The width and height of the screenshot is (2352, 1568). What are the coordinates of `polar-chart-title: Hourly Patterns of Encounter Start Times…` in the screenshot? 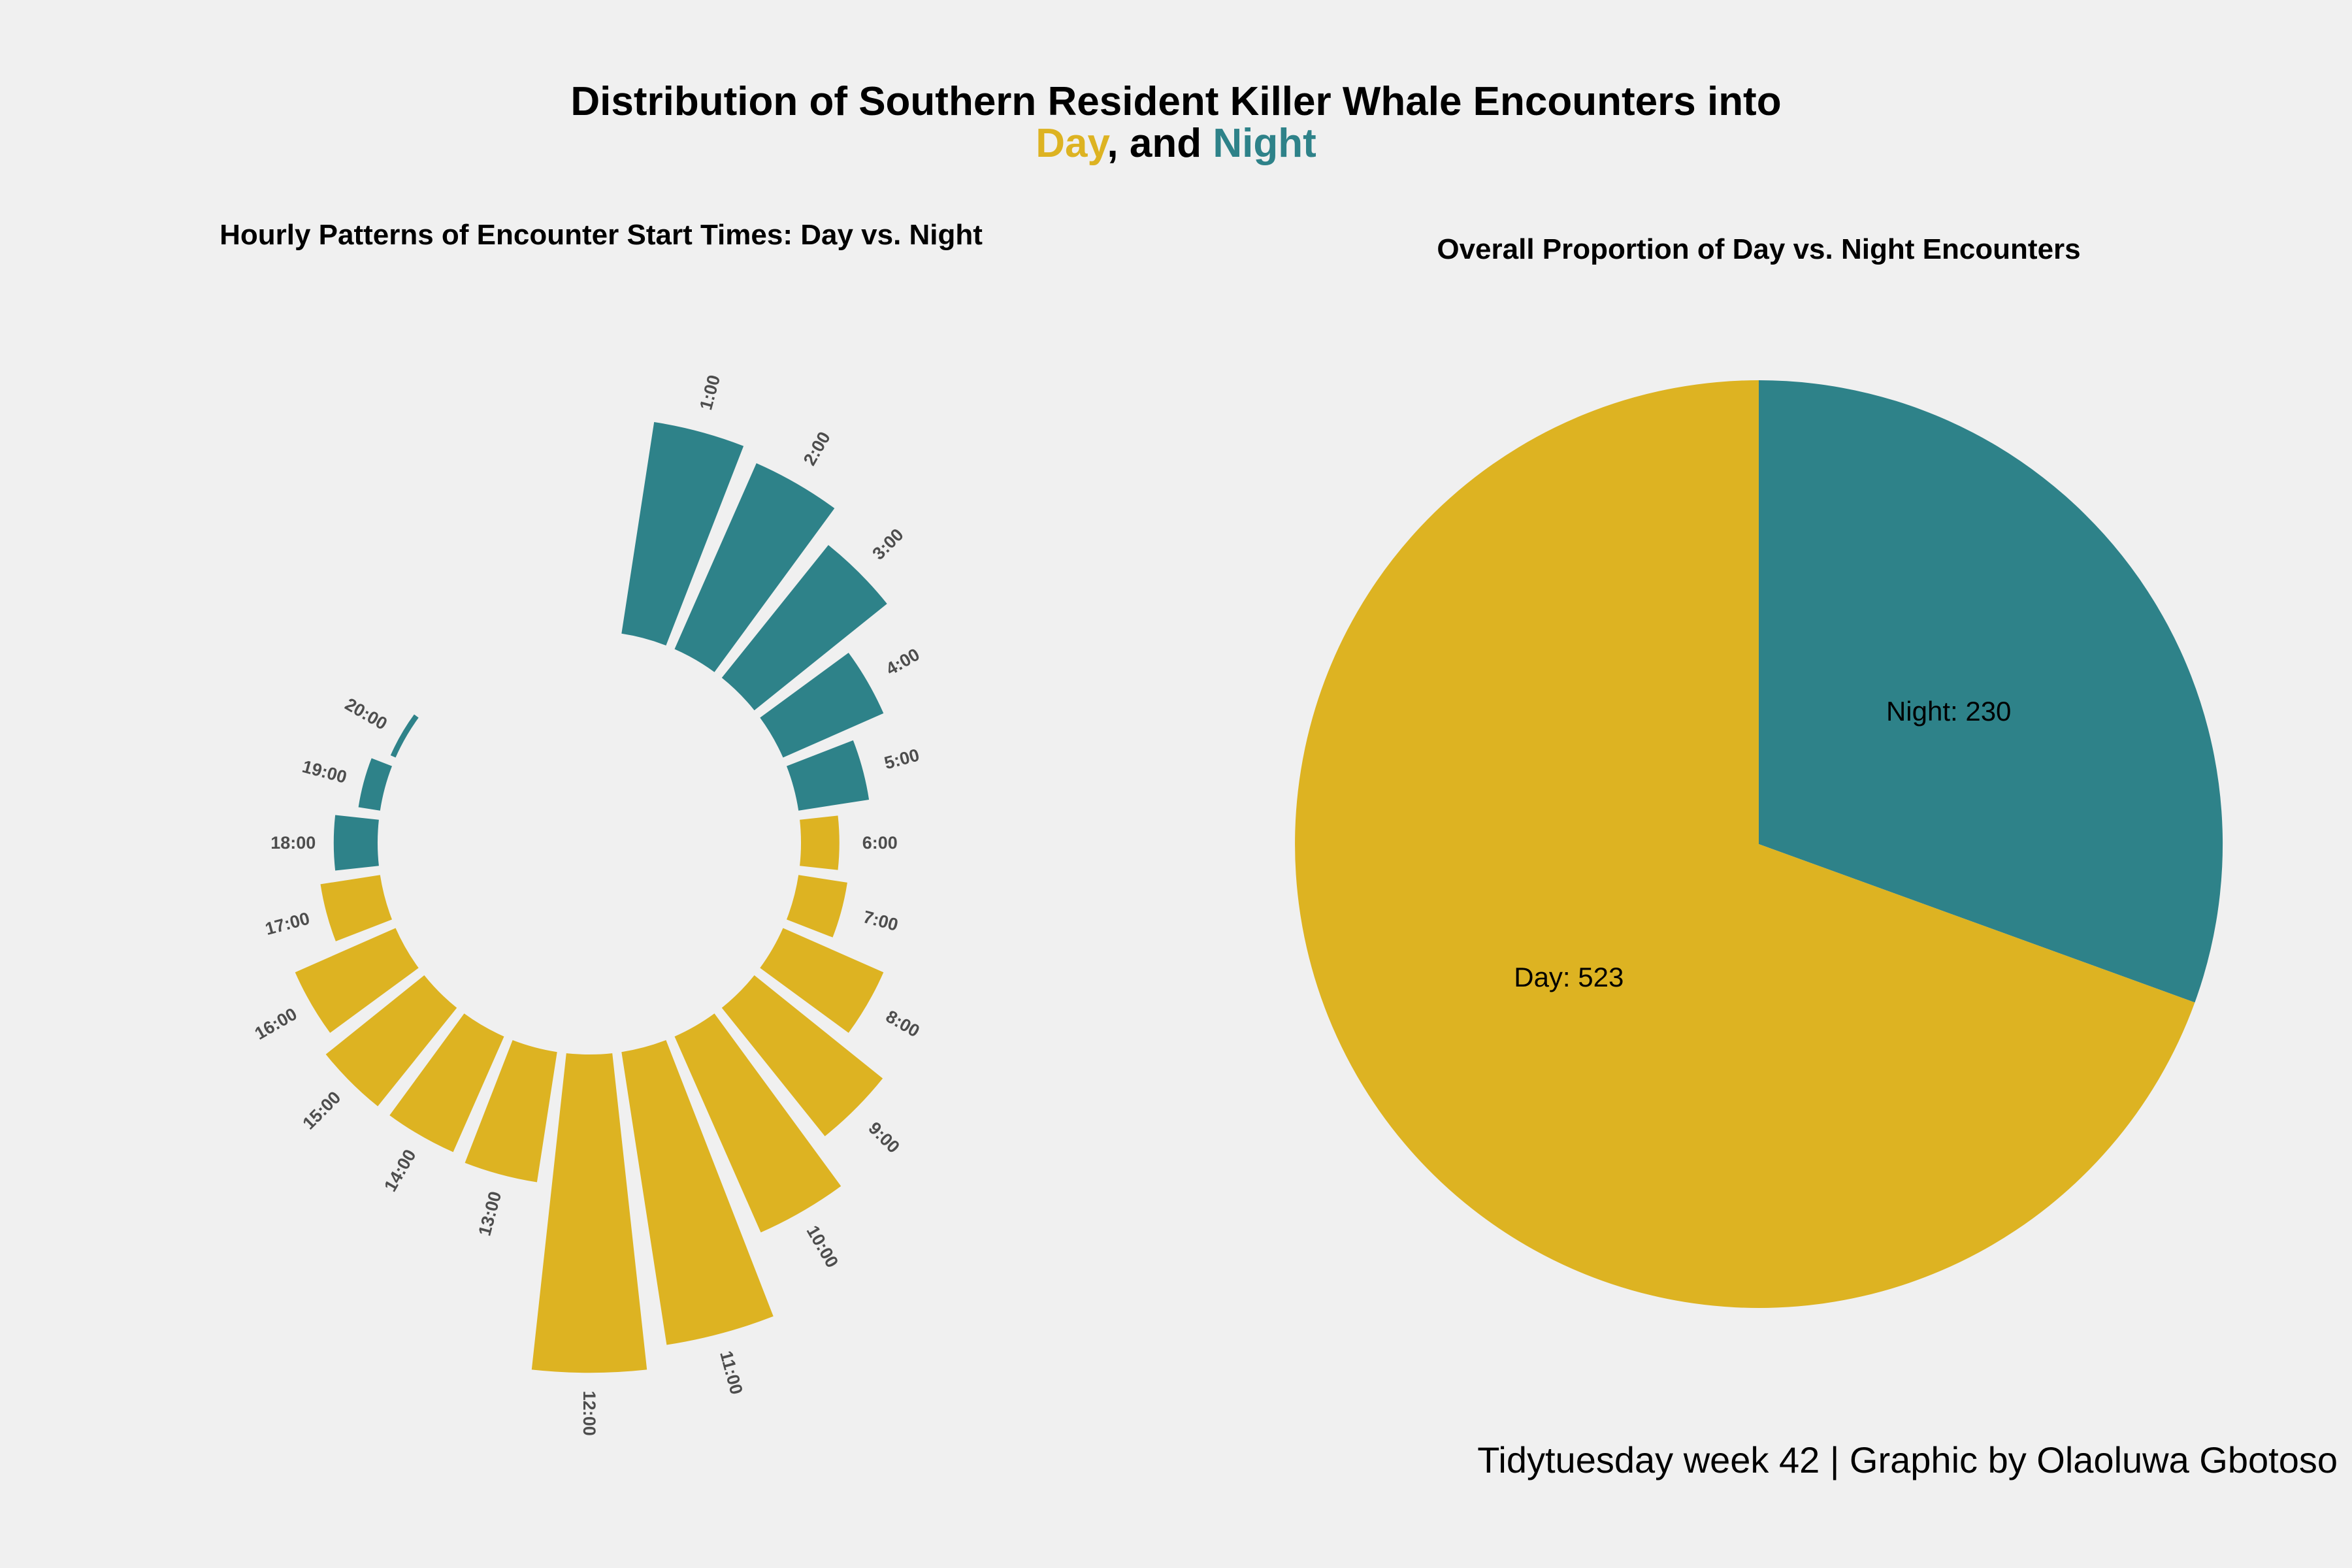 It's located at (601, 235).